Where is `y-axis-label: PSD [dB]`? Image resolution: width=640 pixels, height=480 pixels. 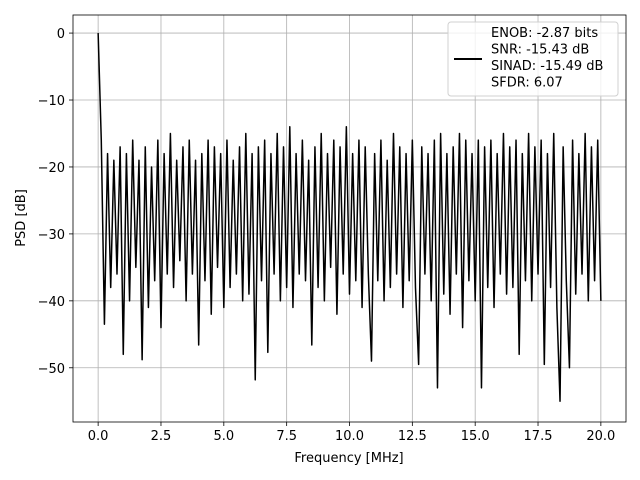
y-axis-label: PSD [dB] is located at coordinates (21, 218).